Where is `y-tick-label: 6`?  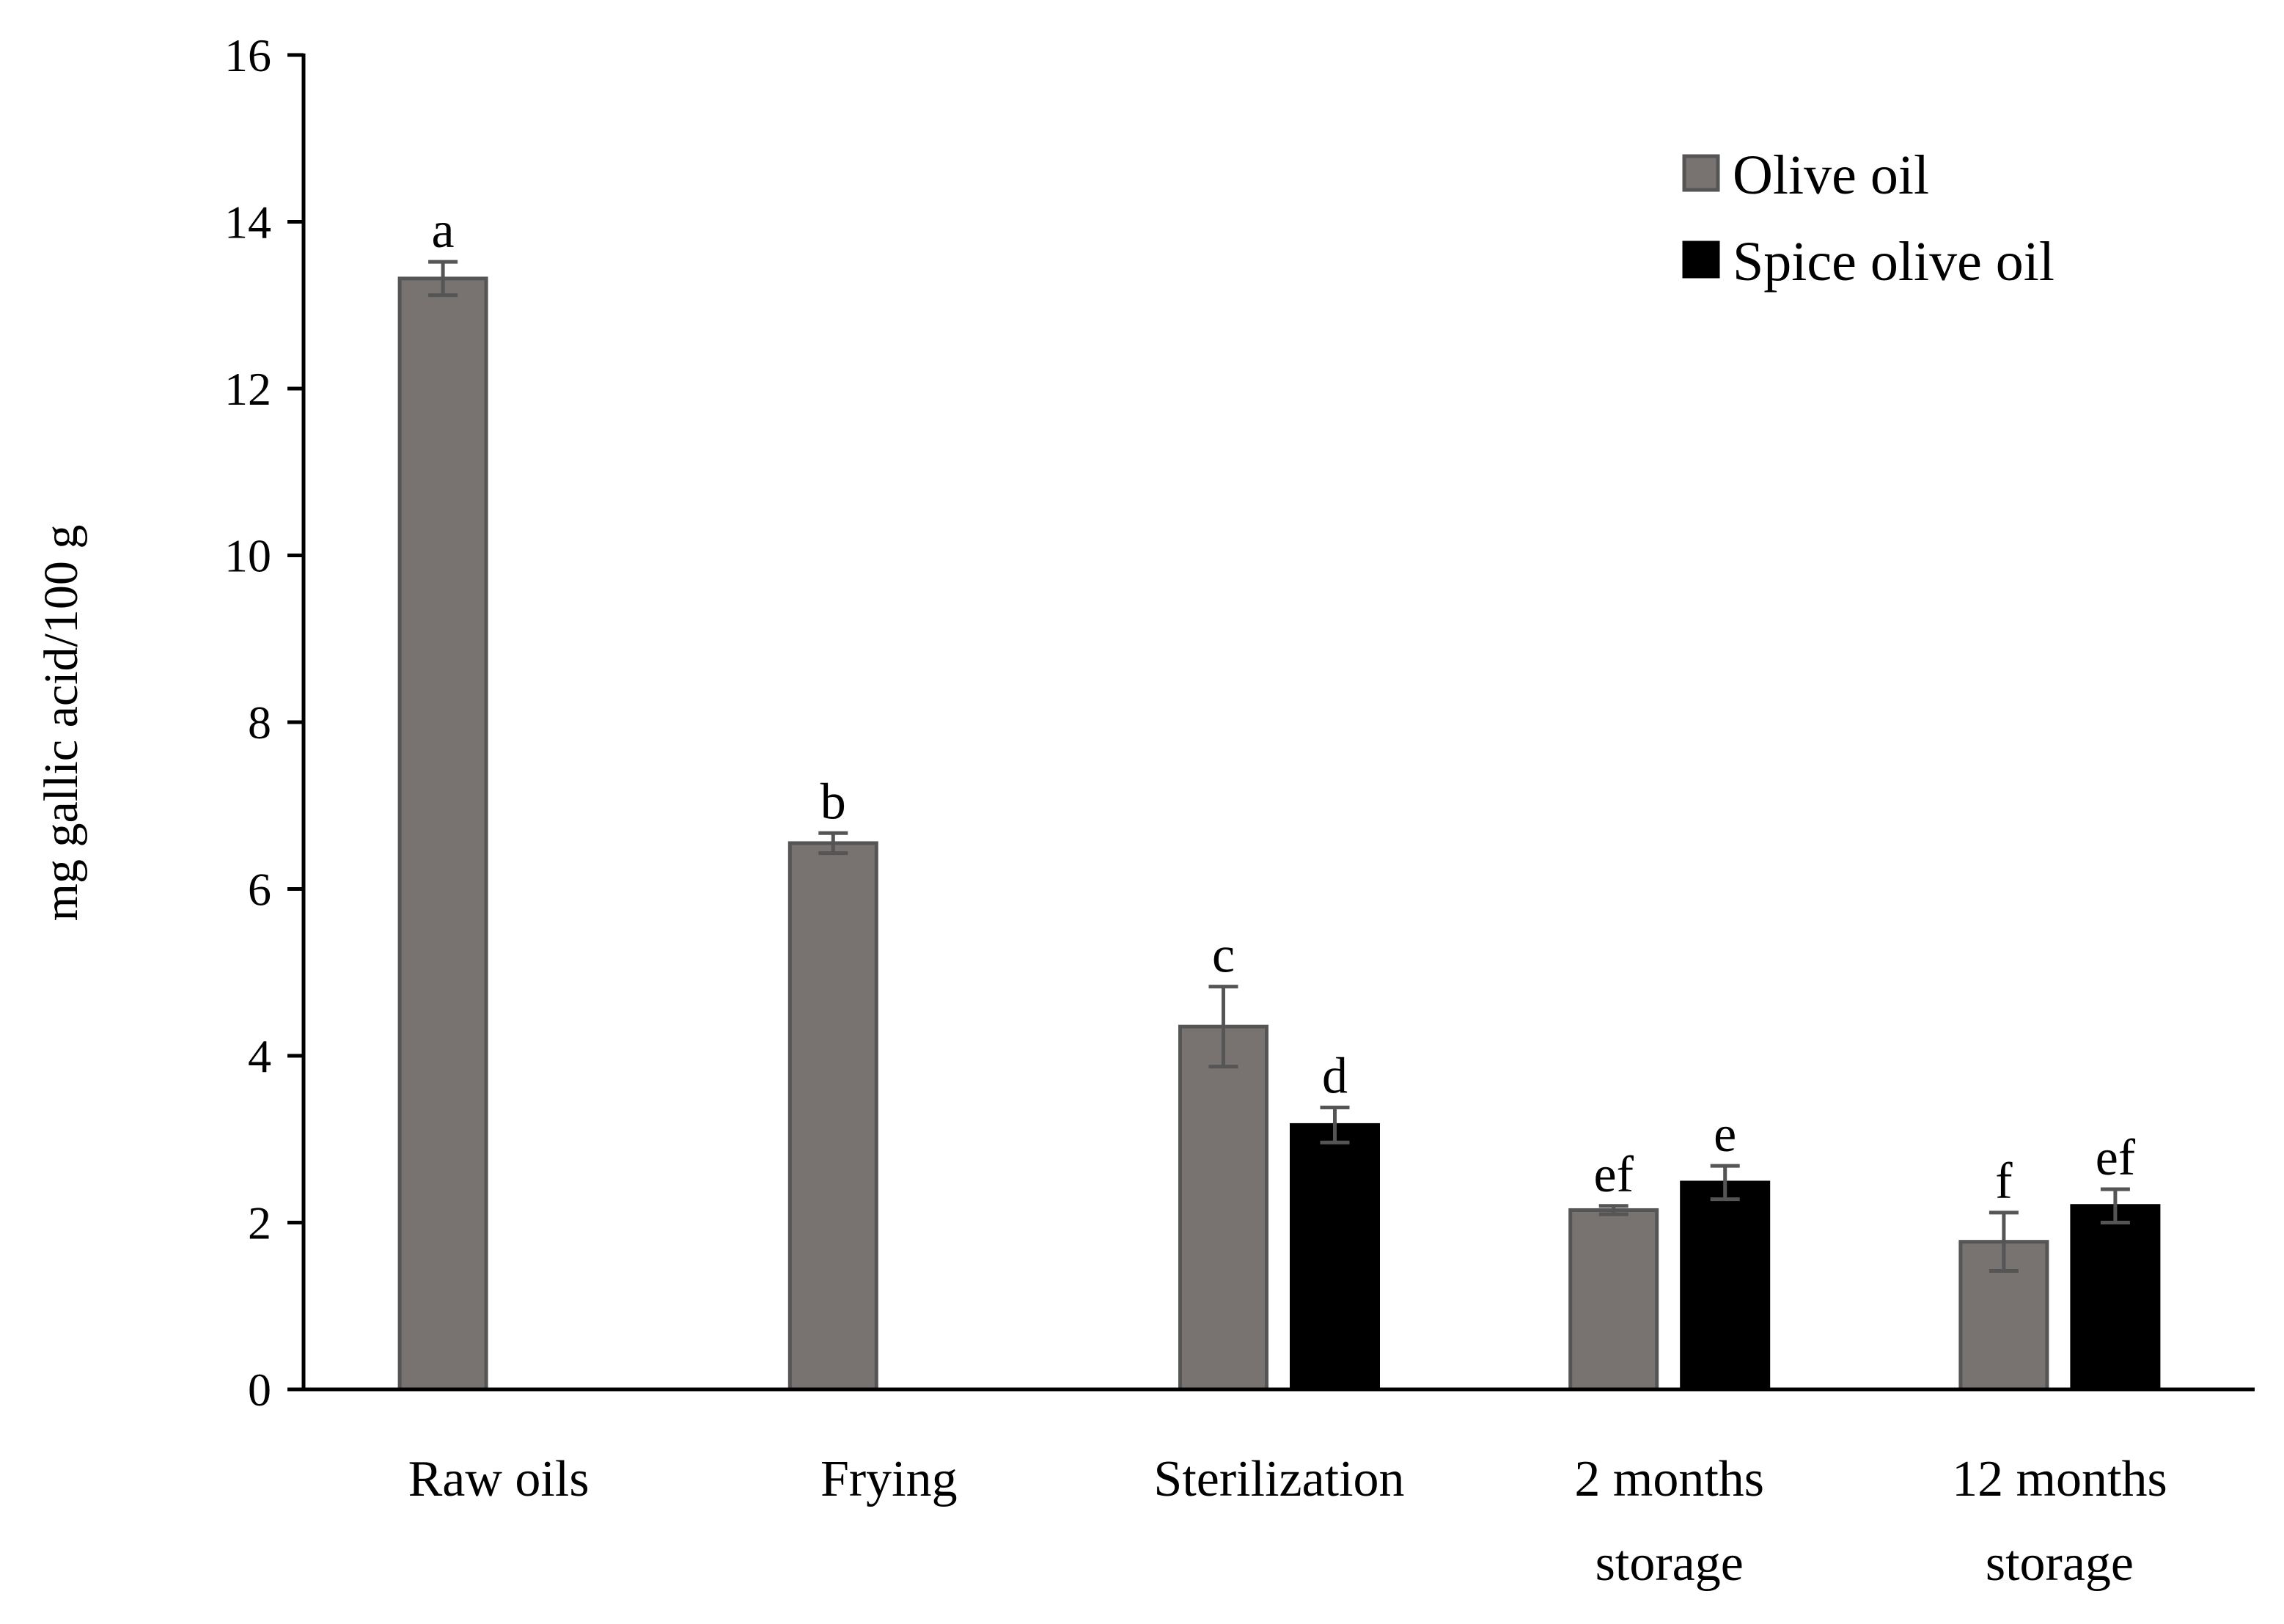
y-tick-label: 6 is located at coordinates (259, 890).